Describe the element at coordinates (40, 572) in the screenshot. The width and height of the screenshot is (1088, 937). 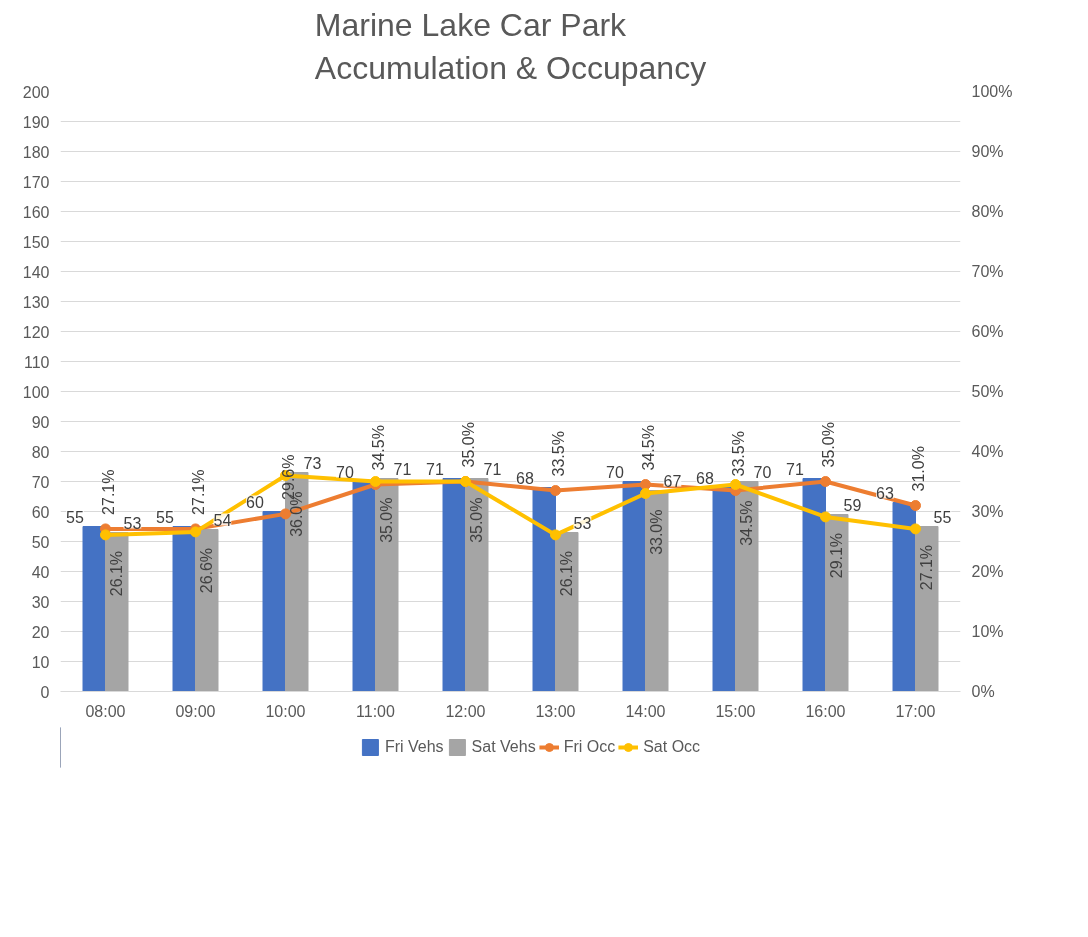
I see `y-tick-label: 40` at that location.